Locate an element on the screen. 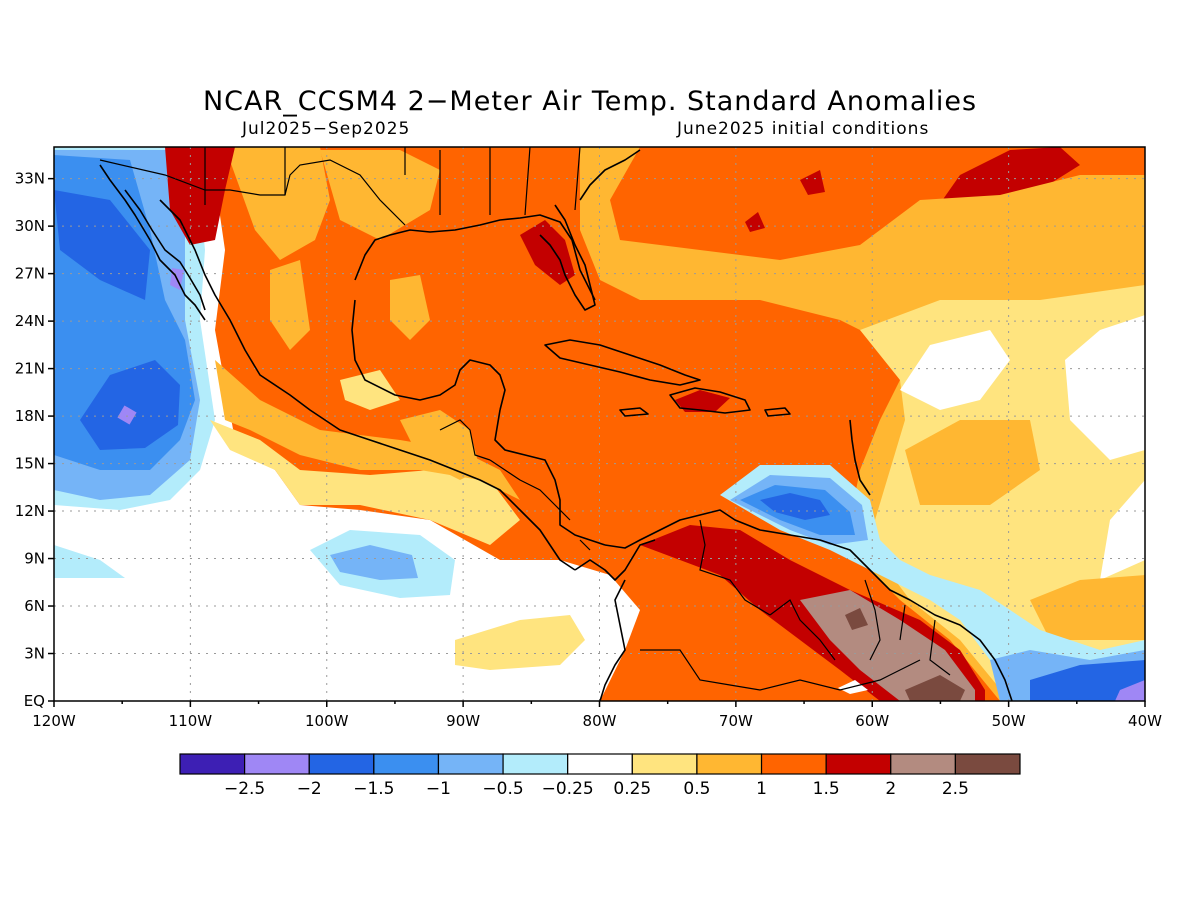 The height and width of the screenshot is (900, 1200). latitude-labels: EQ 3N 6N 9N 12N 15N 18N 21N 24N 27N 30N 33N is located at coordinates (30, 440).